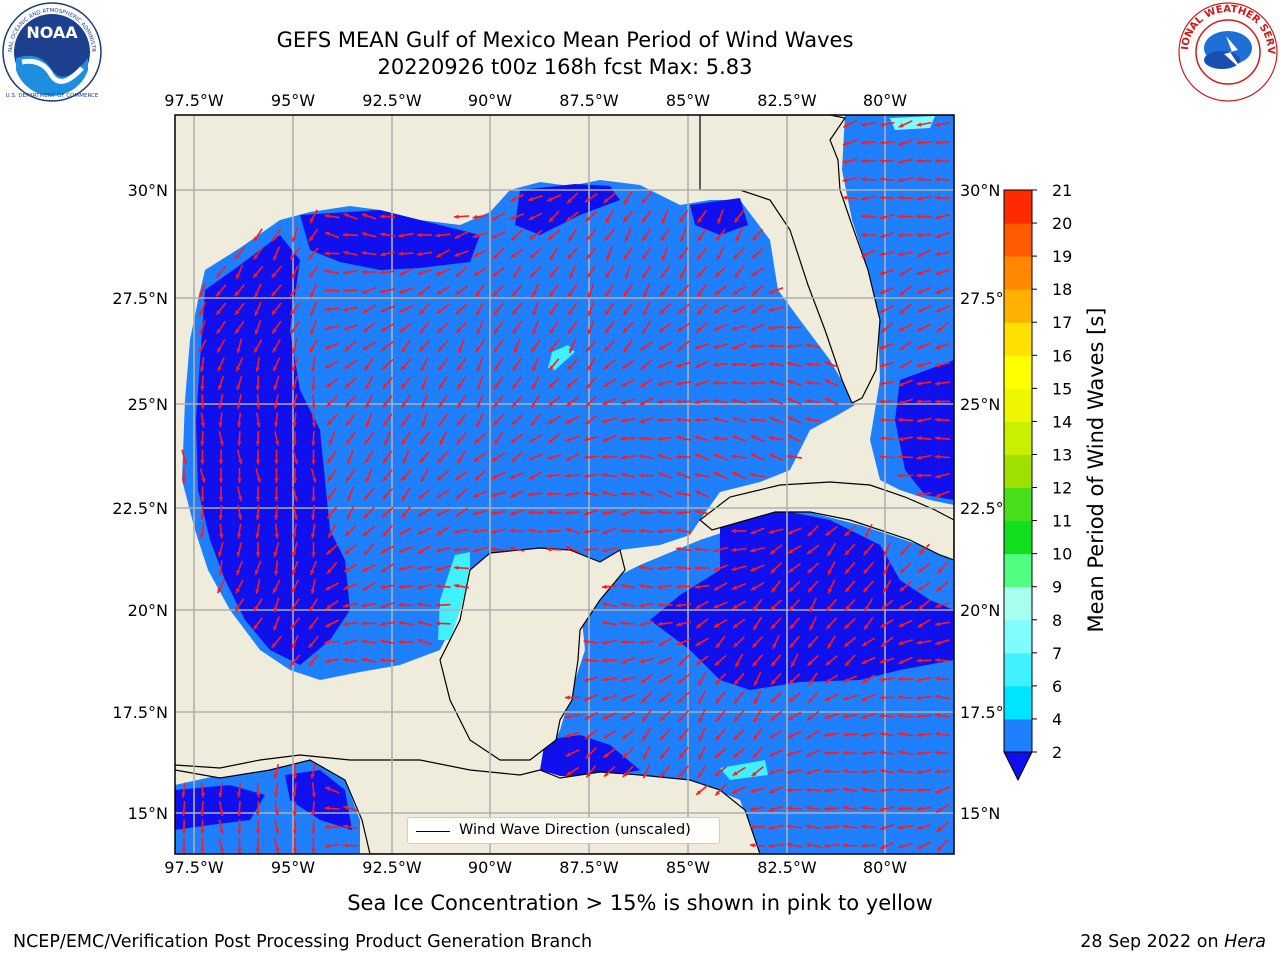 This screenshot has width=1280, height=960. Describe the element at coordinates (140, 508) in the screenshot. I see `lat-tick-left-4: 22.5°N` at that location.